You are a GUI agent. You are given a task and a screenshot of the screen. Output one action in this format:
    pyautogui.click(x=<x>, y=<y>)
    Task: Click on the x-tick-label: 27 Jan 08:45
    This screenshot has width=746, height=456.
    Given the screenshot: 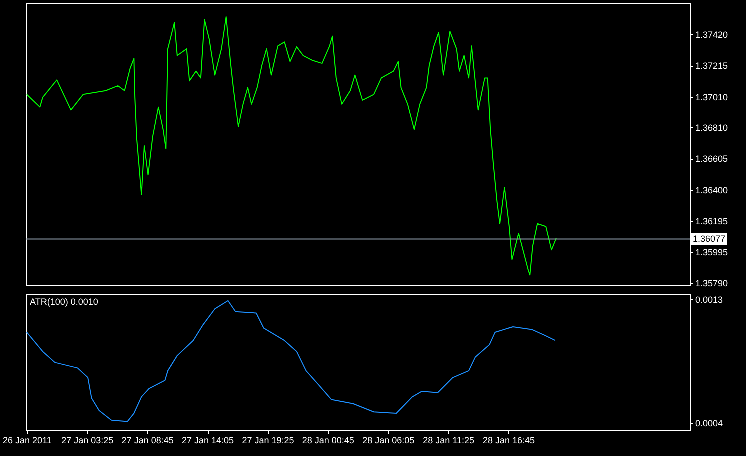 What is the action you would take?
    pyautogui.click(x=148, y=441)
    